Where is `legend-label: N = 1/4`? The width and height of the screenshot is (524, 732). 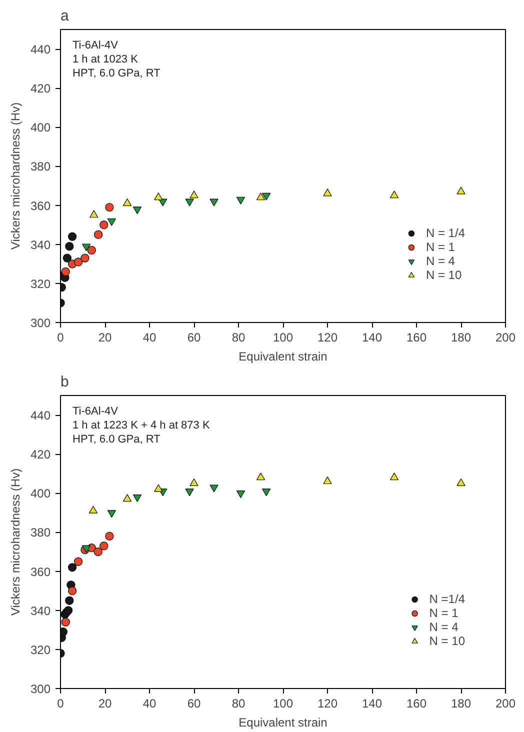
legend-label: N = 1/4 is located at coordinates (445, 233).